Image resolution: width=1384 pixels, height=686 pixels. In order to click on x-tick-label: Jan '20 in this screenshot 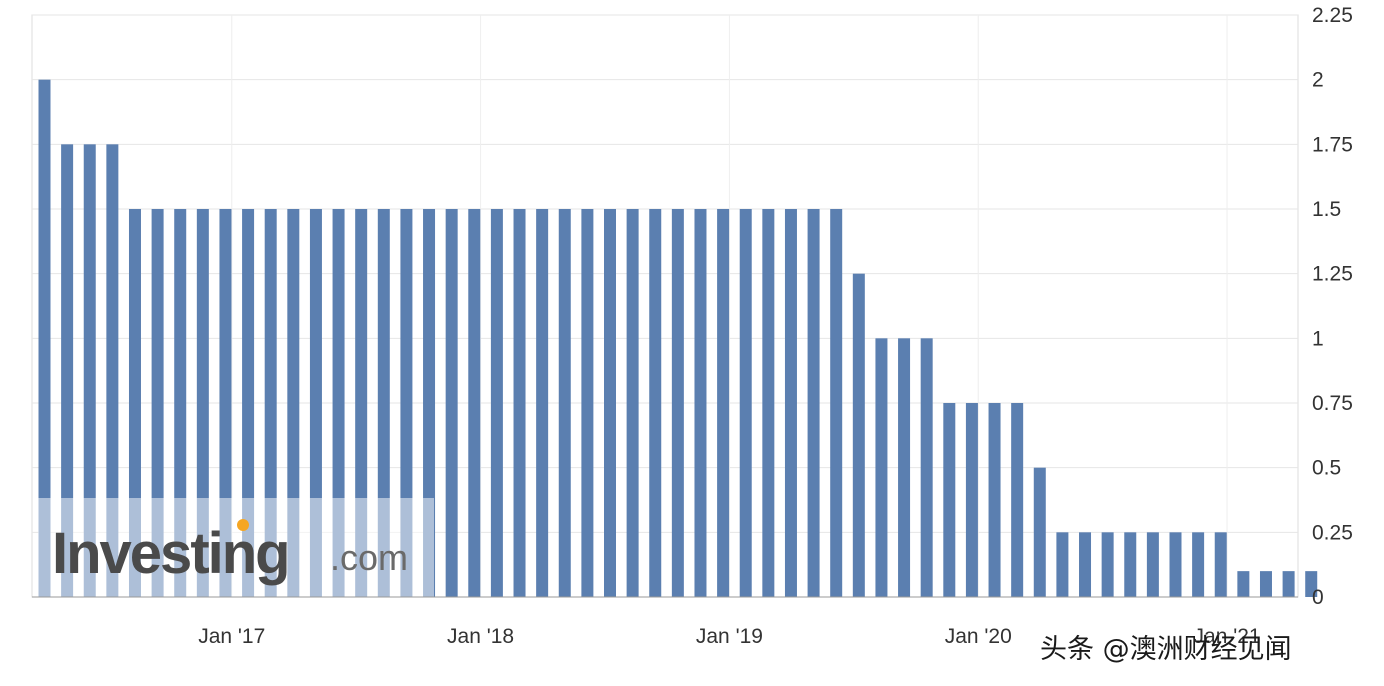, I will do `click(978, 636)`.